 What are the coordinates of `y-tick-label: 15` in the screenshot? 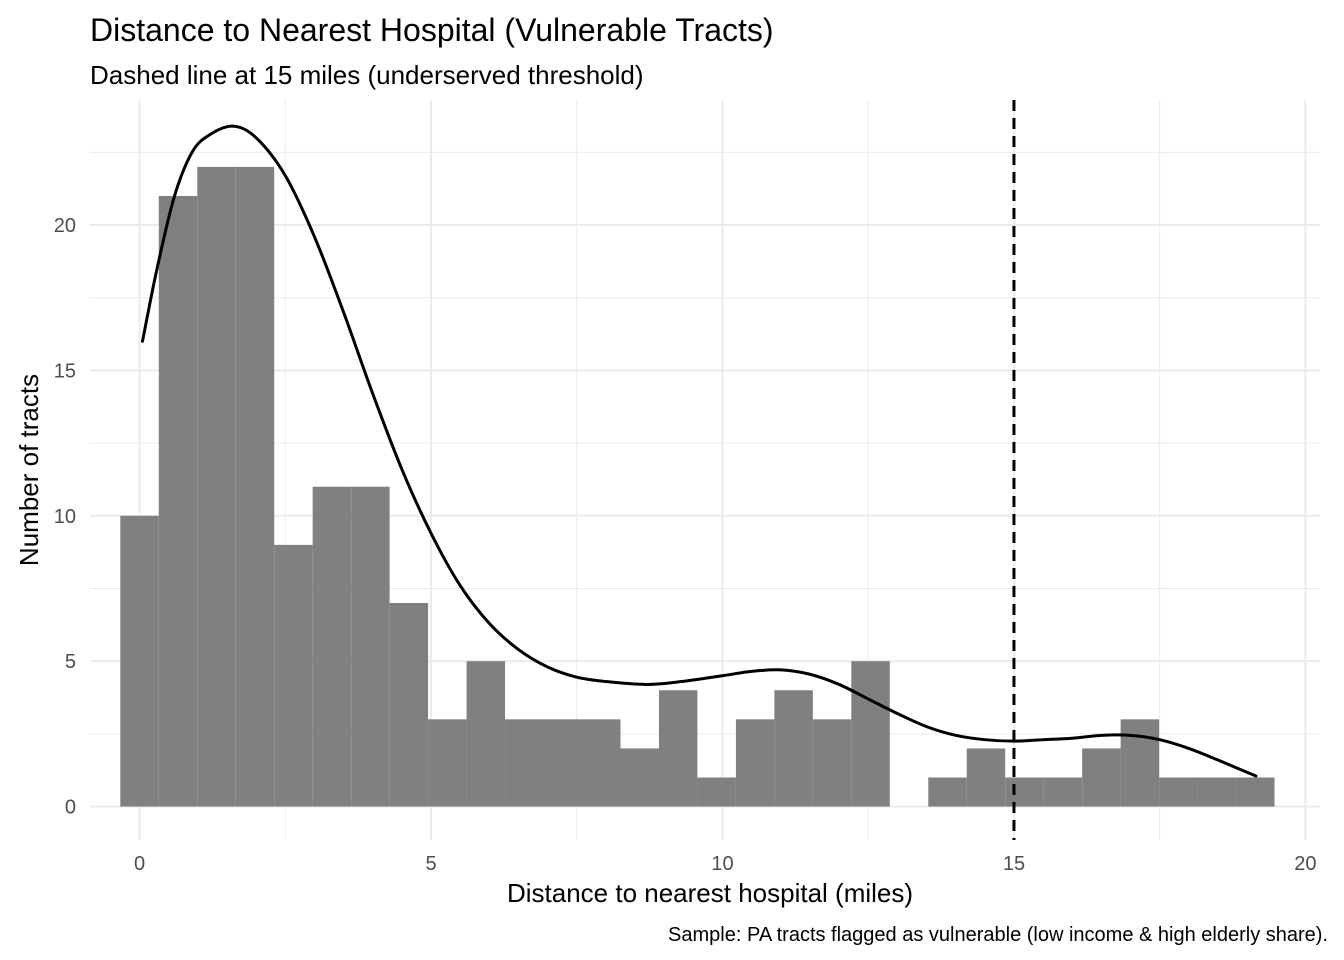 It's located at (65, 371).